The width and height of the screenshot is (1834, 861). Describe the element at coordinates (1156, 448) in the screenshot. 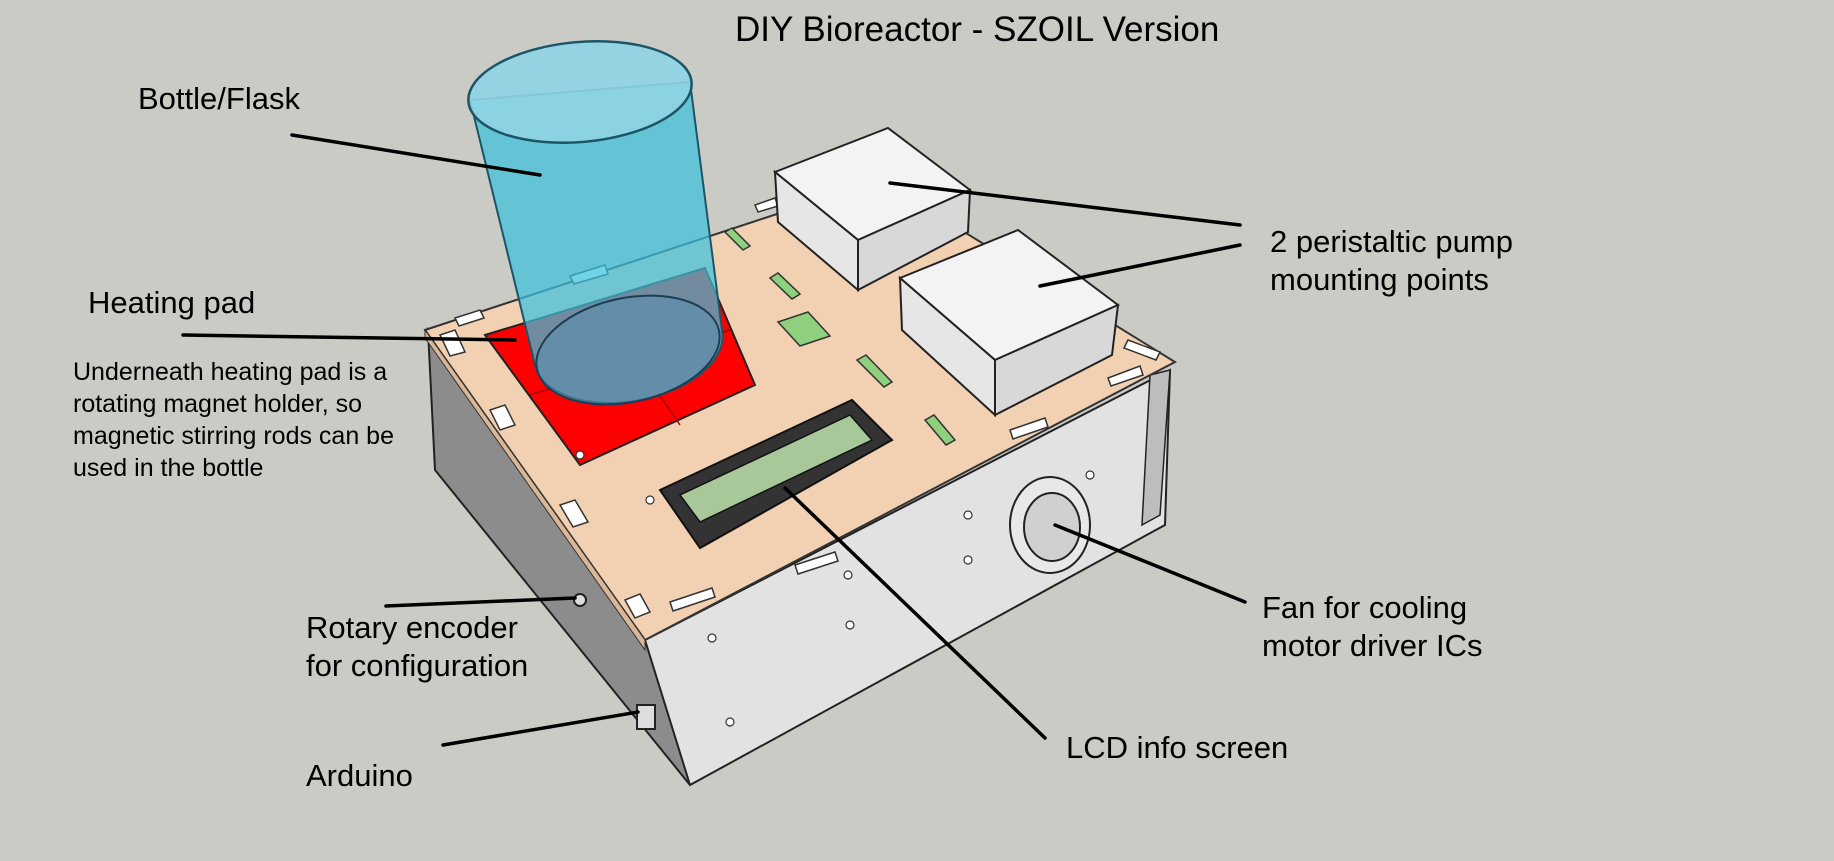

I see `right-edge` at that location.